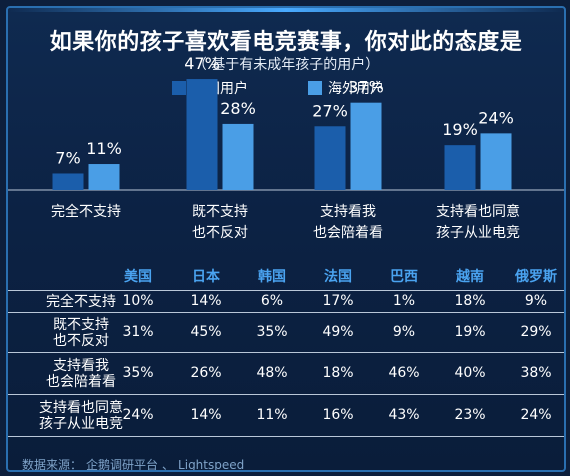 The image size is (570, 476). What do you see at coordinates (138, 277) in the screenshot?
I see `country-header-0: 美国` at bounding box center [138, 277].